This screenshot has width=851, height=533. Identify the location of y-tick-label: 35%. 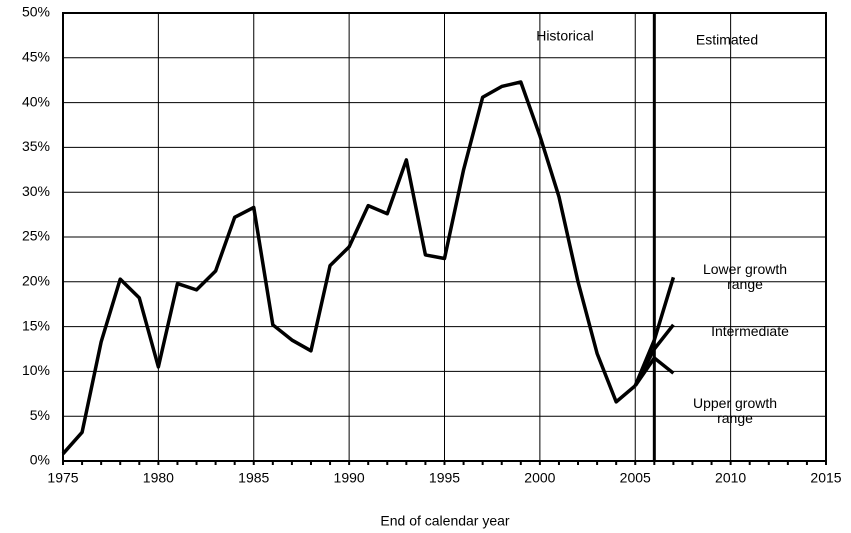
(36, 146).